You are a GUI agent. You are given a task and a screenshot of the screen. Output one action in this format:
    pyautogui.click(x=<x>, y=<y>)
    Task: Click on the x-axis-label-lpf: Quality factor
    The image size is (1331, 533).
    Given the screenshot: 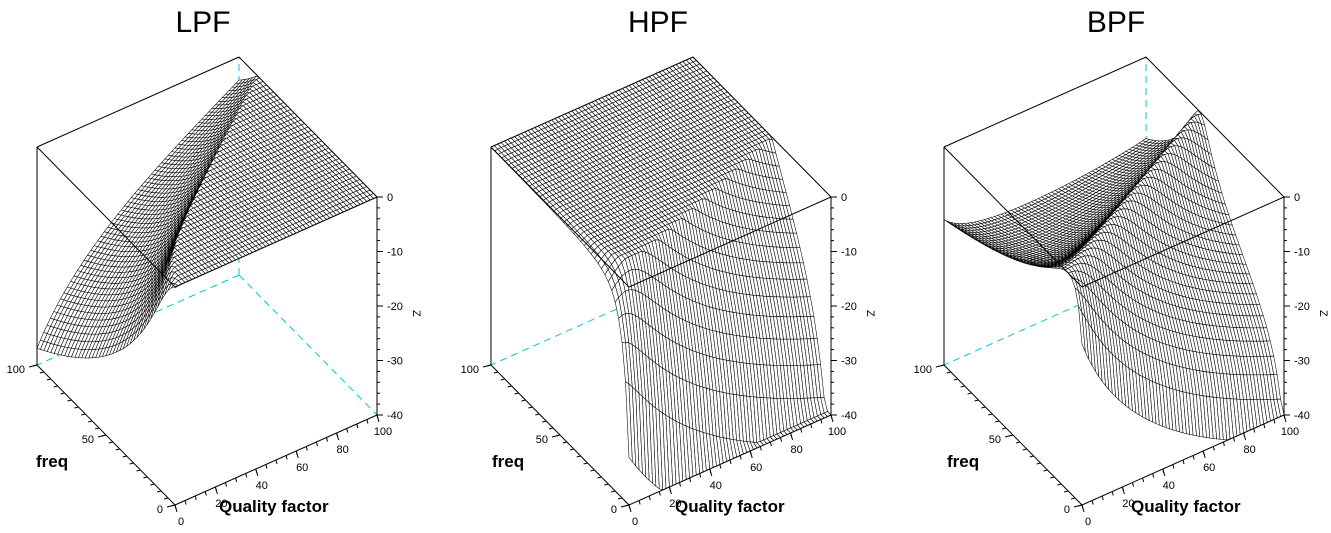 What is the action you would take?
    pyautogui.click(x=274, y=506)
    